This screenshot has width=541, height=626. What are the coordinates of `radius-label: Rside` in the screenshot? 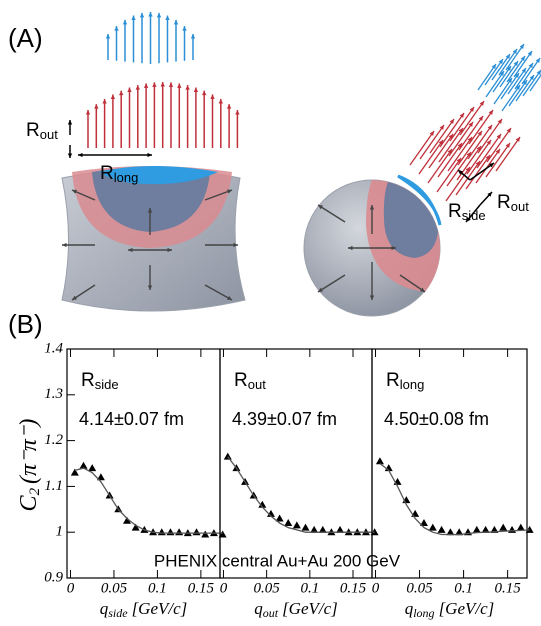 It's located at (100, 381).